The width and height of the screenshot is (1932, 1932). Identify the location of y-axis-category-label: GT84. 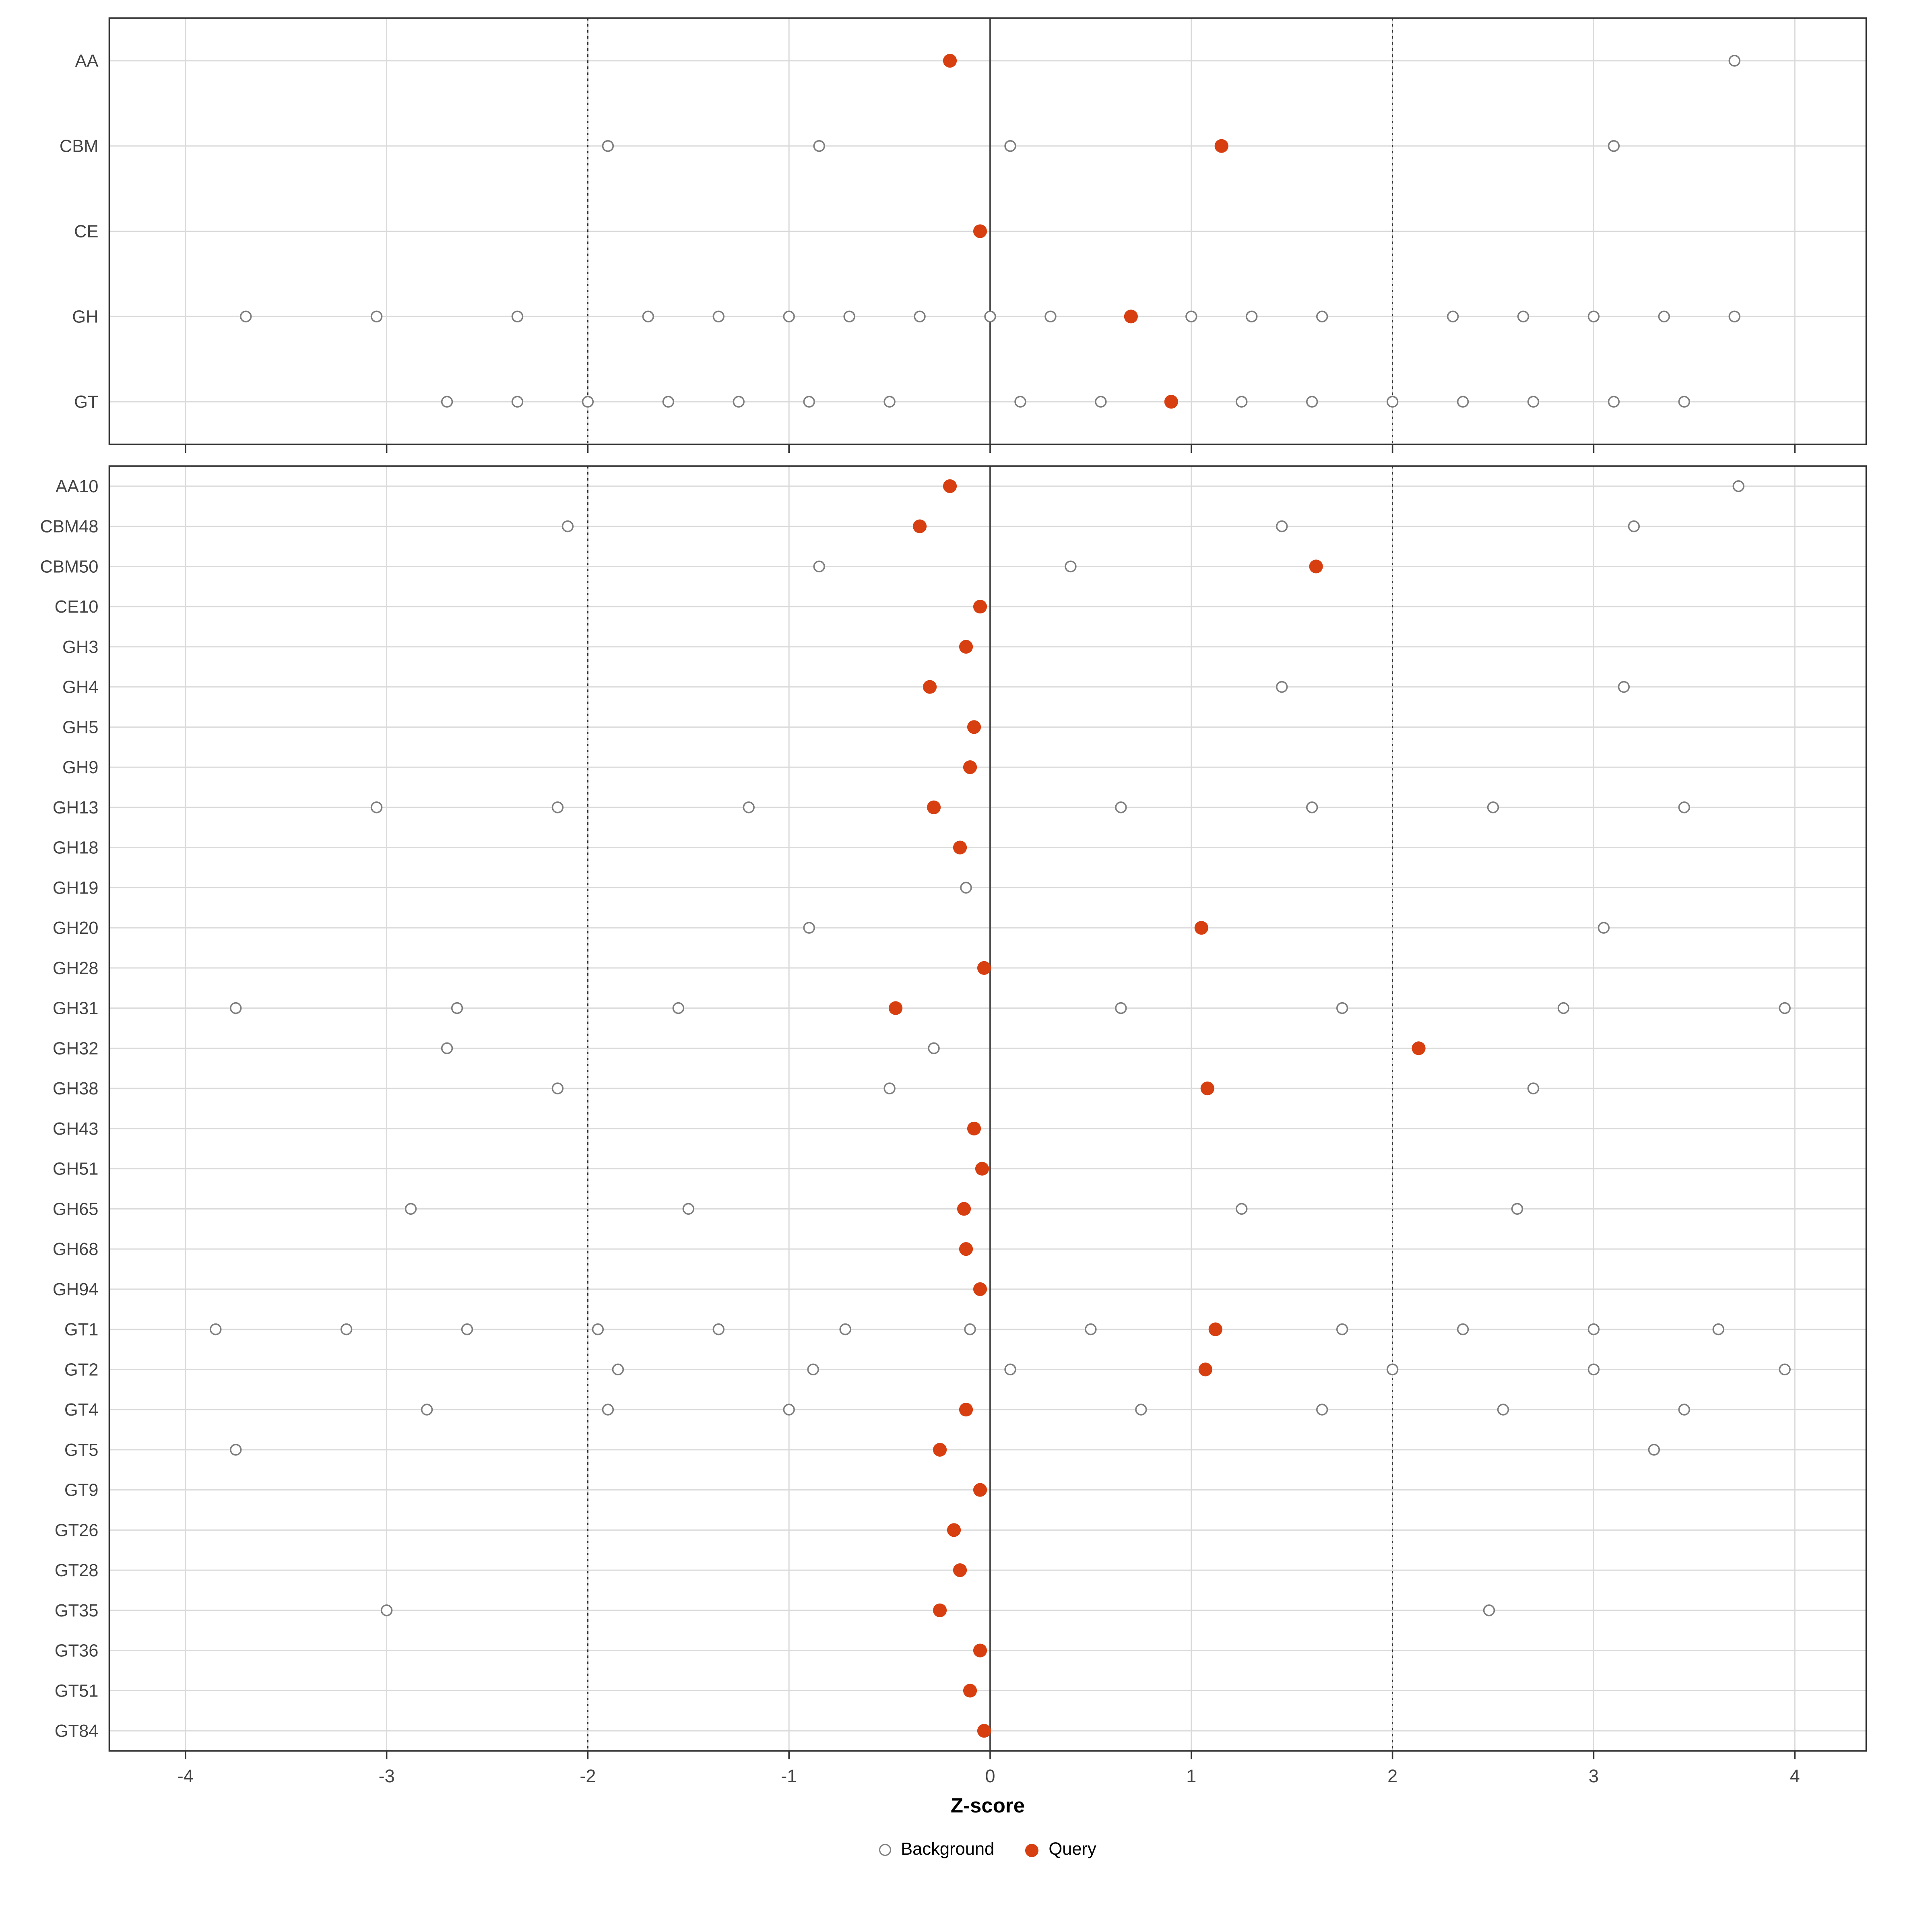
(77, 1731).